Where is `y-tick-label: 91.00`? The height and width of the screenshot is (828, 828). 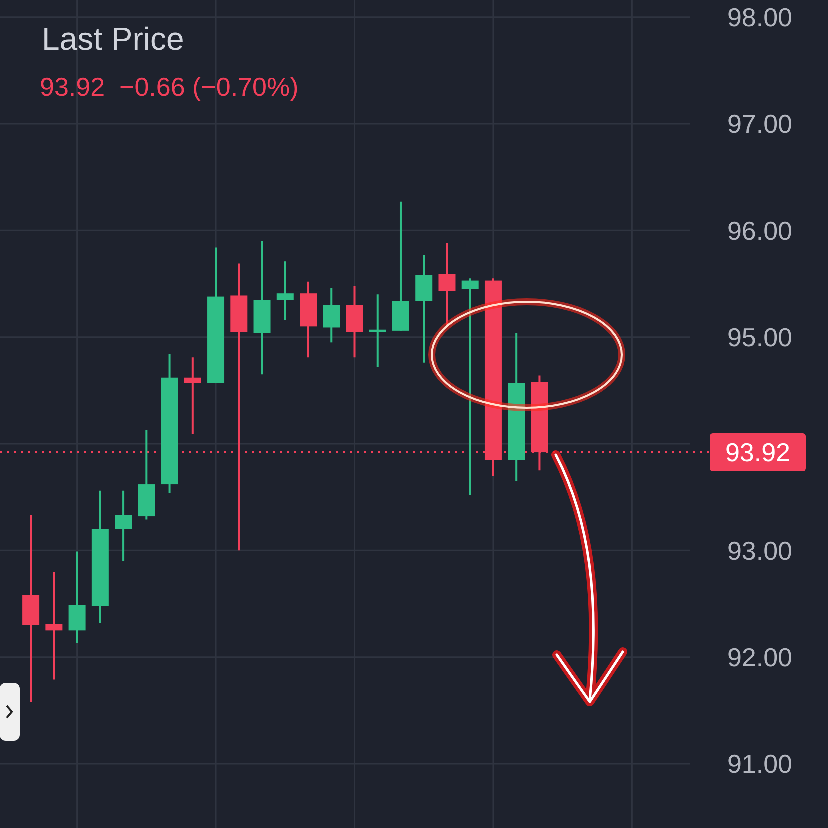 y-tick-label: 91.00 is located at coordinates (760, 764).